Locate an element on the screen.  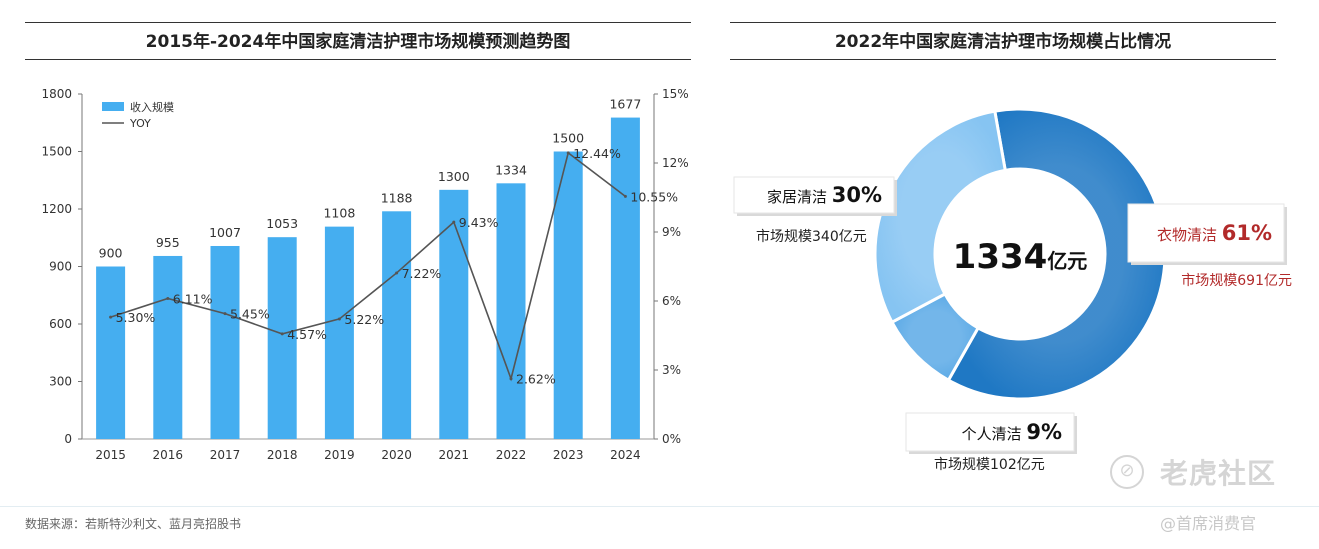
callout-percent: 30% is located at coordinates (857, 195).